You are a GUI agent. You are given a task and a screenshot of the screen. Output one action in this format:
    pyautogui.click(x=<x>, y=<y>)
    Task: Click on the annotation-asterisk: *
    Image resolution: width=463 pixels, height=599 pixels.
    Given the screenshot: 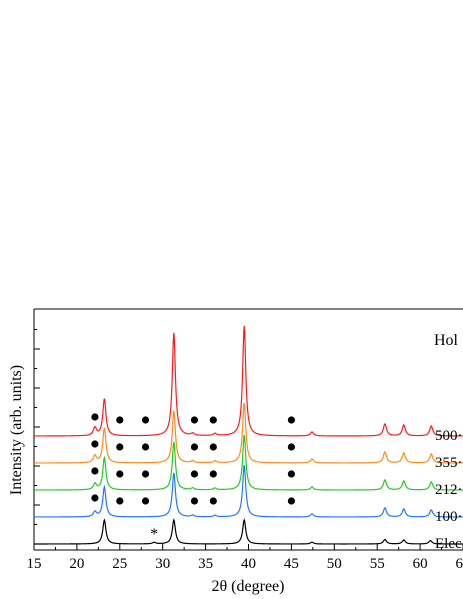 What is the action you would take?
    pyautogui.click(x=154, y=534)
    